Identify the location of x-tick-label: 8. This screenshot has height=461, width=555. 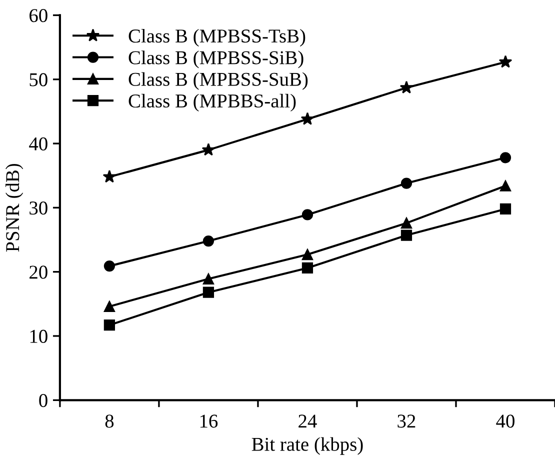
(109, 421).